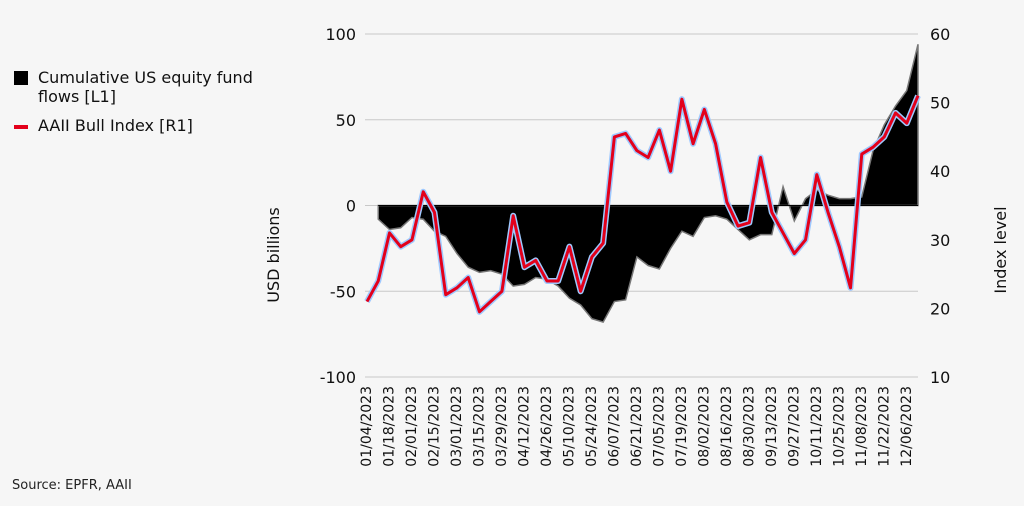 The height and width of the screenshot is (506, 1024). What do you see at coordinates (72, 485) in the screenshot?
I see `source-note: Source: EPFR, AAII` at bounding box center [72, 485].